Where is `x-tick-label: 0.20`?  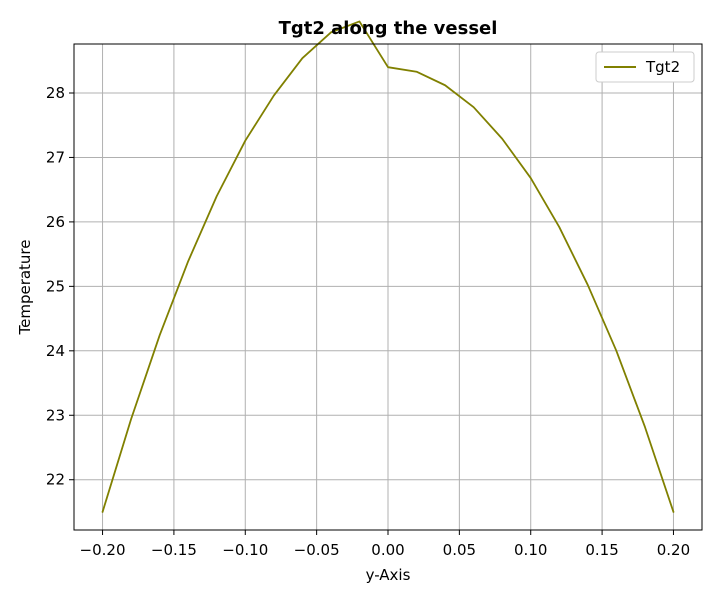
x-tick-label: 0.20 is located at coordinates (673, 550).